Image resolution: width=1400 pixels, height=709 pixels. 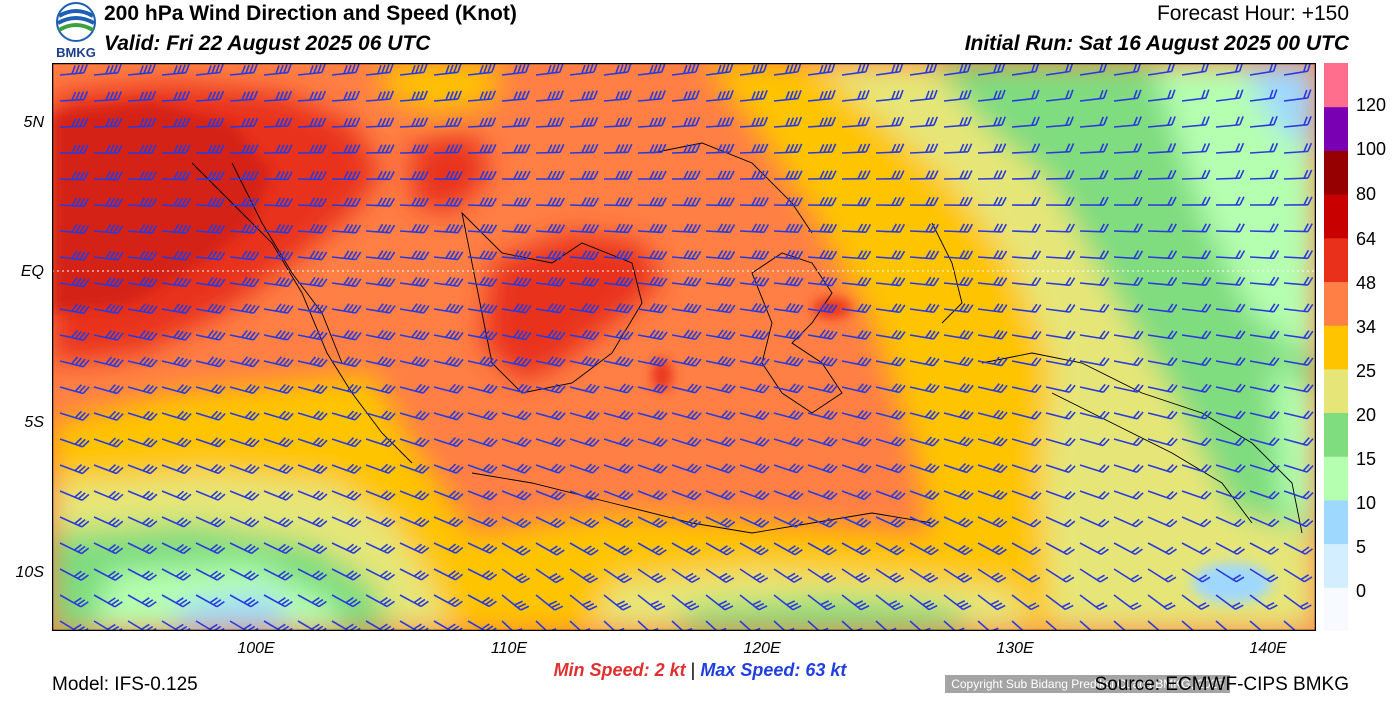 What do you see at coordinates (1221, 684) in the screenshot?
I see `data-source: Source: ECMWF-CIPS BMKG` at bounding box center [1221, 684].